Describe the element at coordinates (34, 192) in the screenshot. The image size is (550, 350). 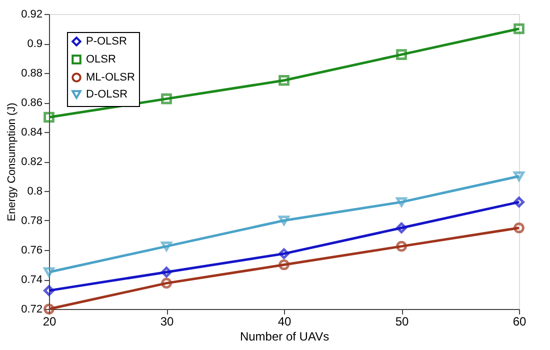
I see `y-tick-label: 0.8` at that location.